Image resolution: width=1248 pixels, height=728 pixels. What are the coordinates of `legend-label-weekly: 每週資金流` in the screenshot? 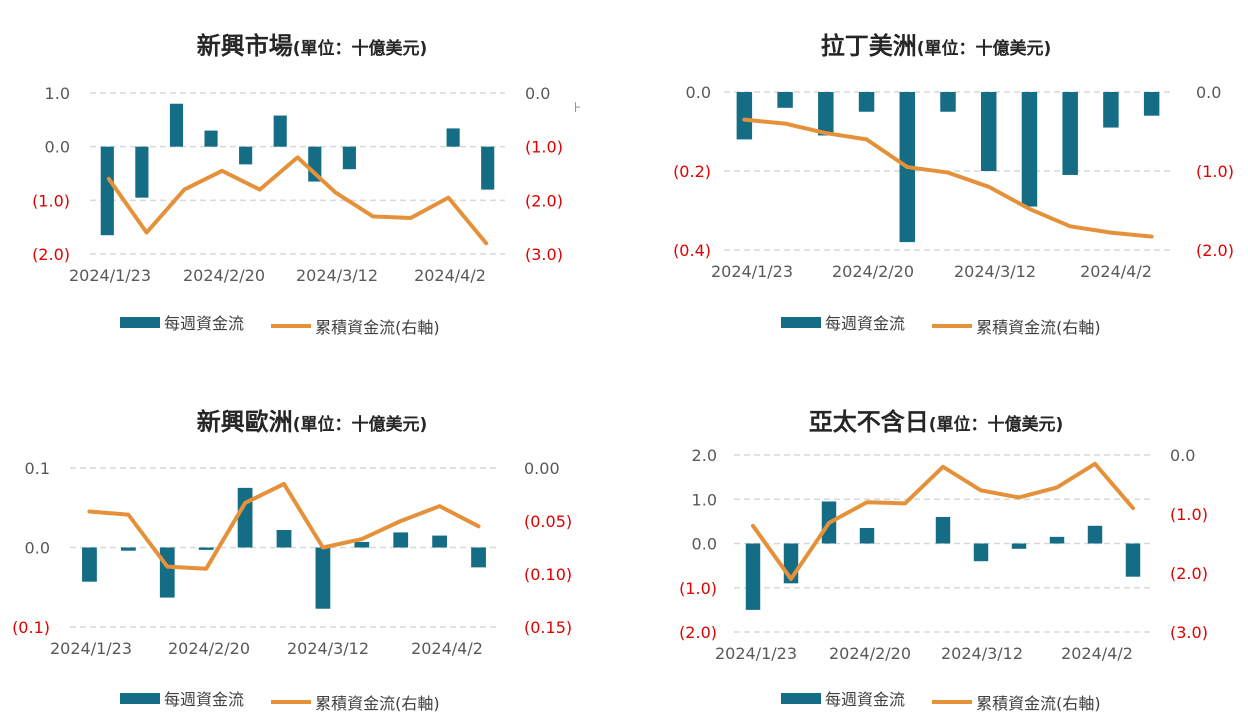 It's located at (865, 699).